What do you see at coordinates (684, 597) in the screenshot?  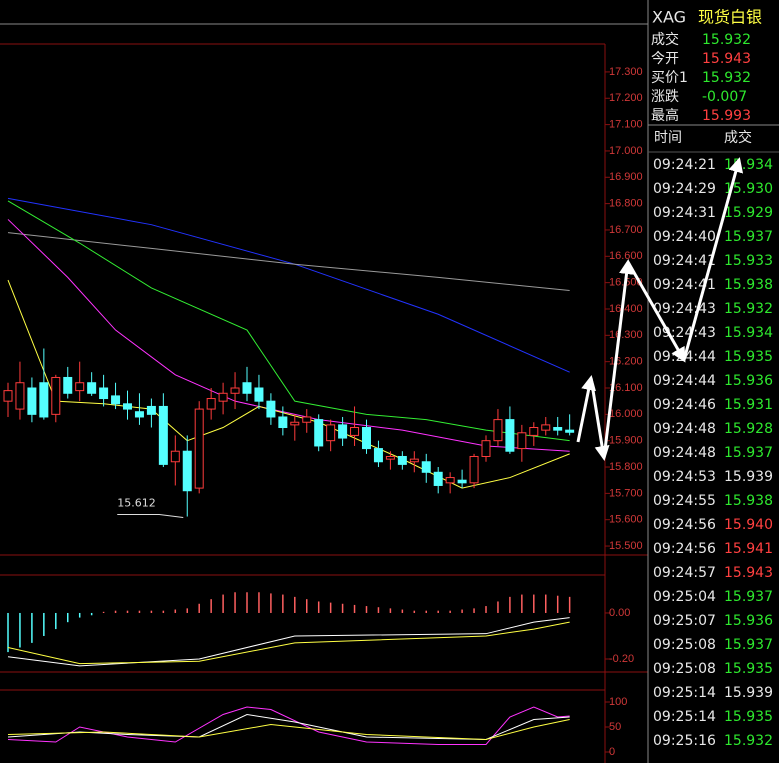 I see `trade-time: 09:25:04` at bounding box center [684, 597].